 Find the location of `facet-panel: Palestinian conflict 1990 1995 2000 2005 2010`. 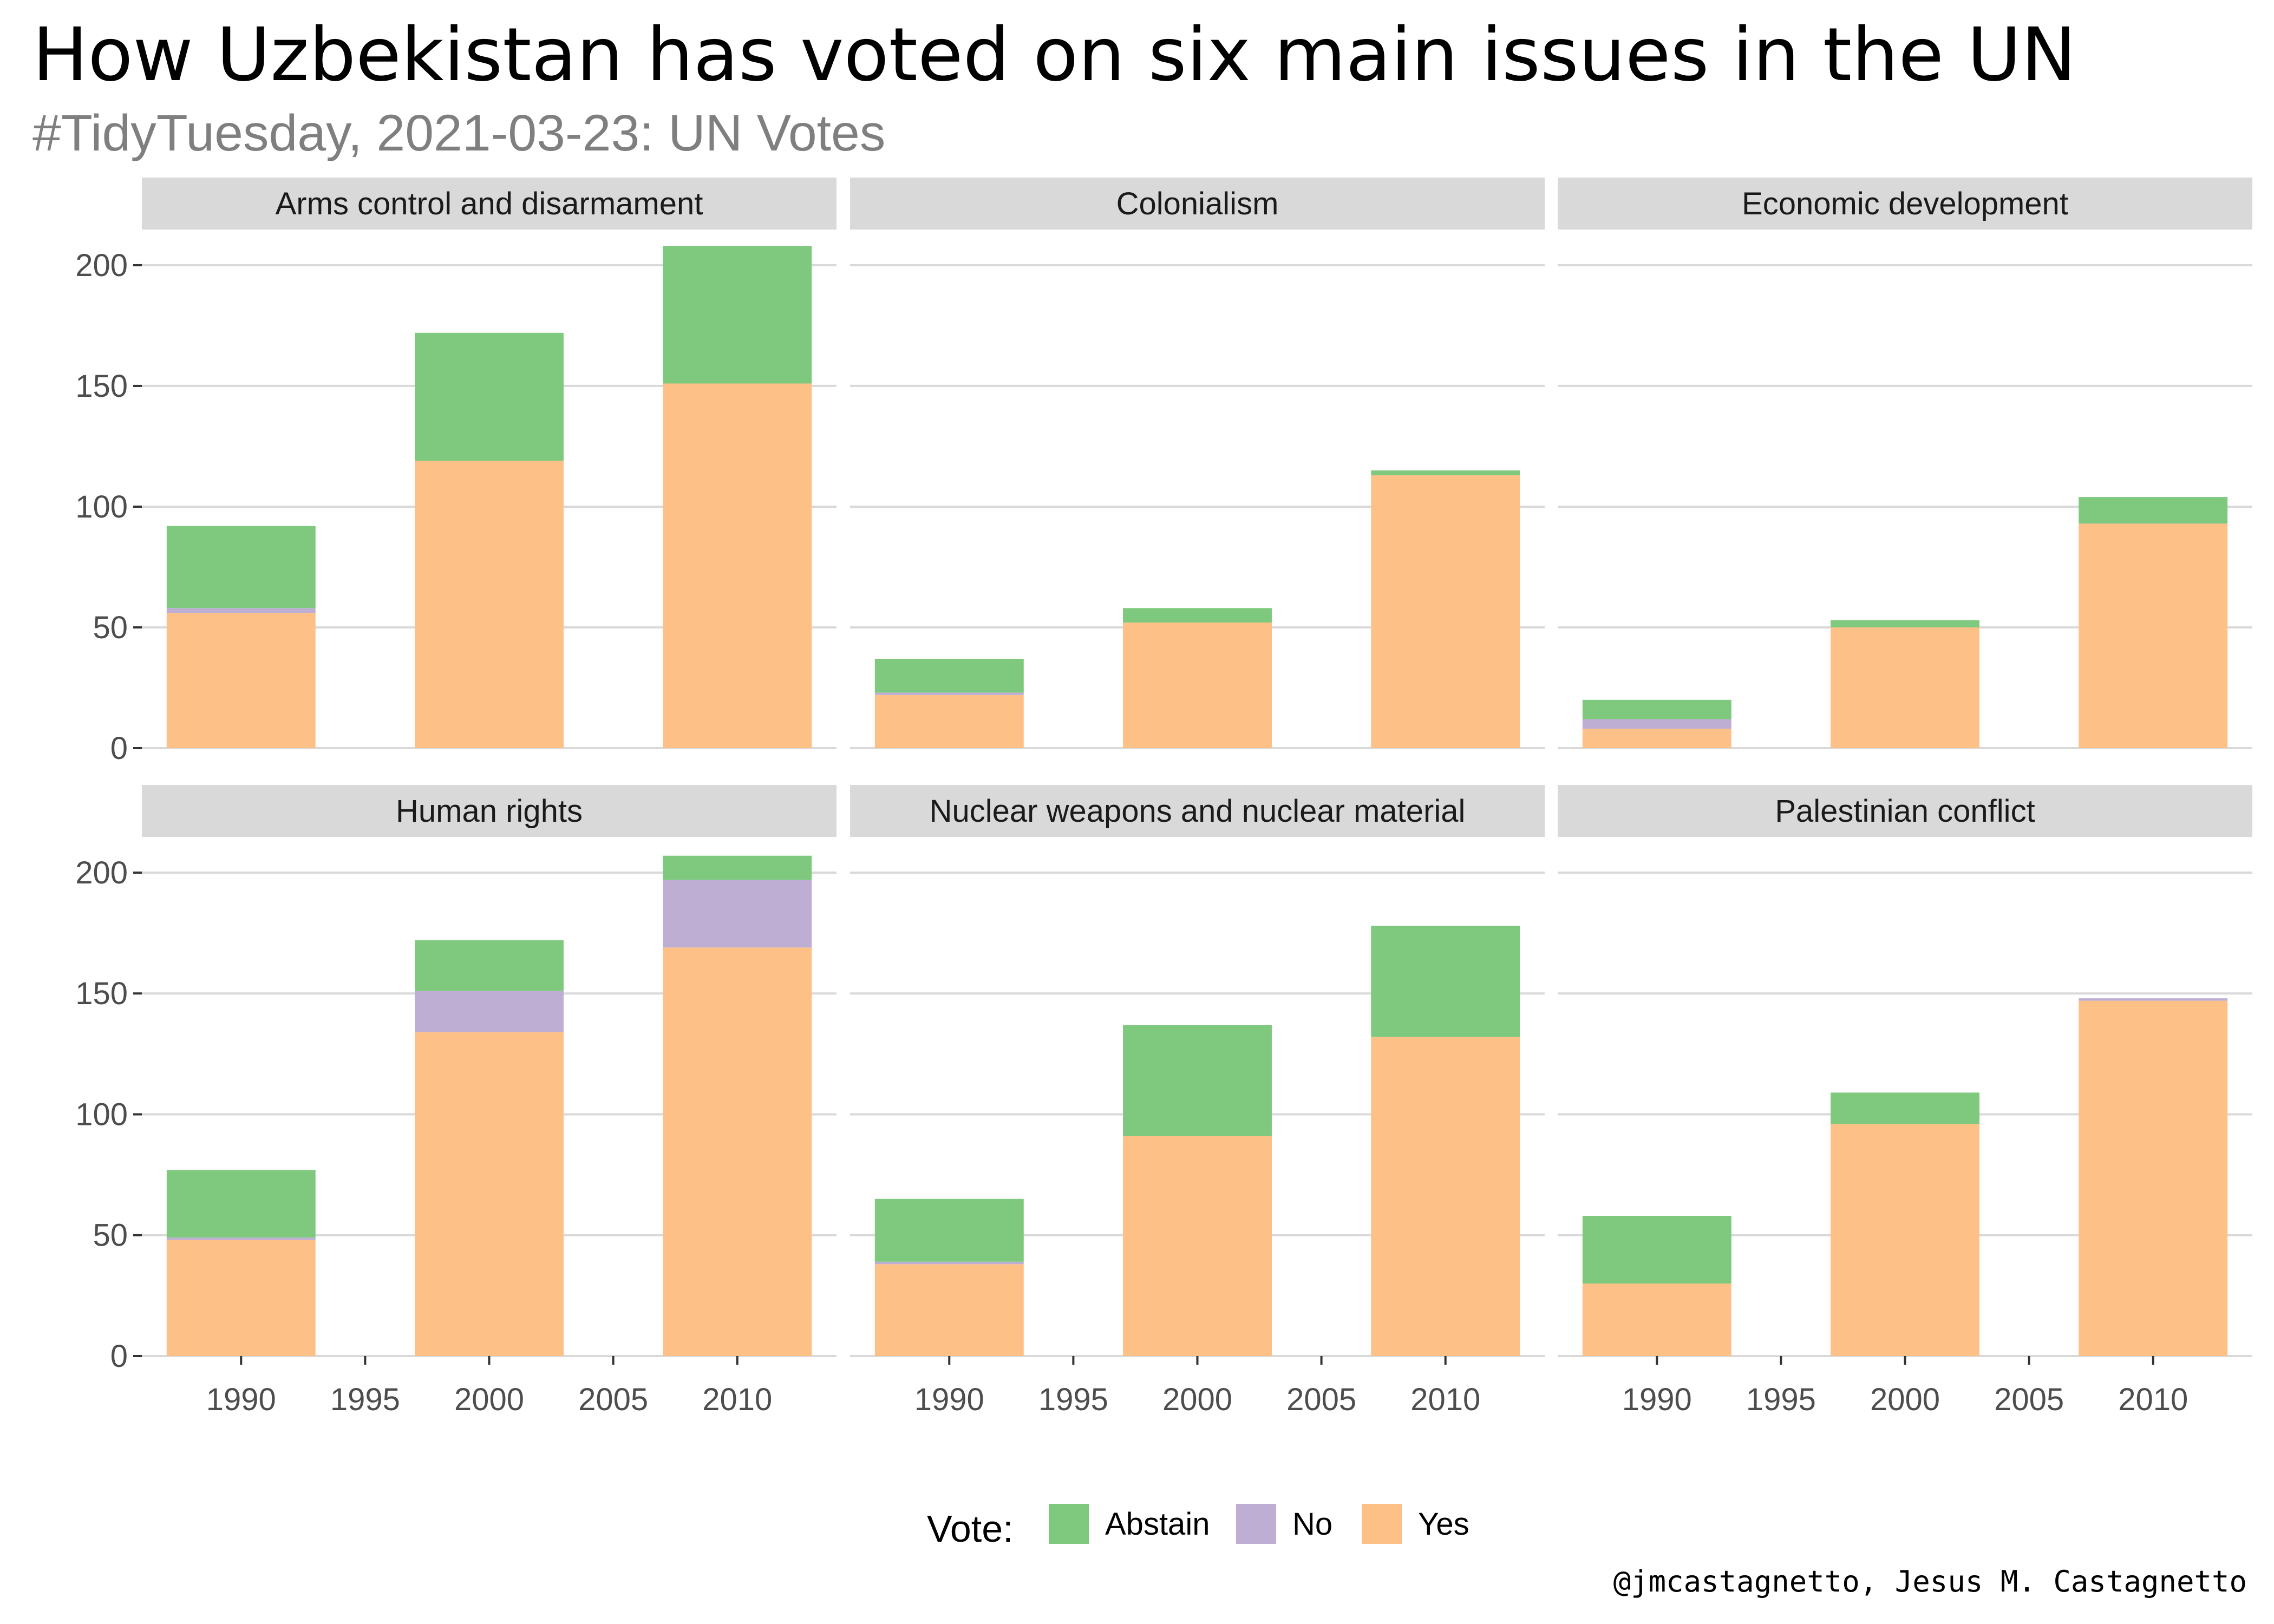

facet-panel: Palestinian conflict 1990 1995 2000 2005 2010 is located at coordinates (1905, 1101).